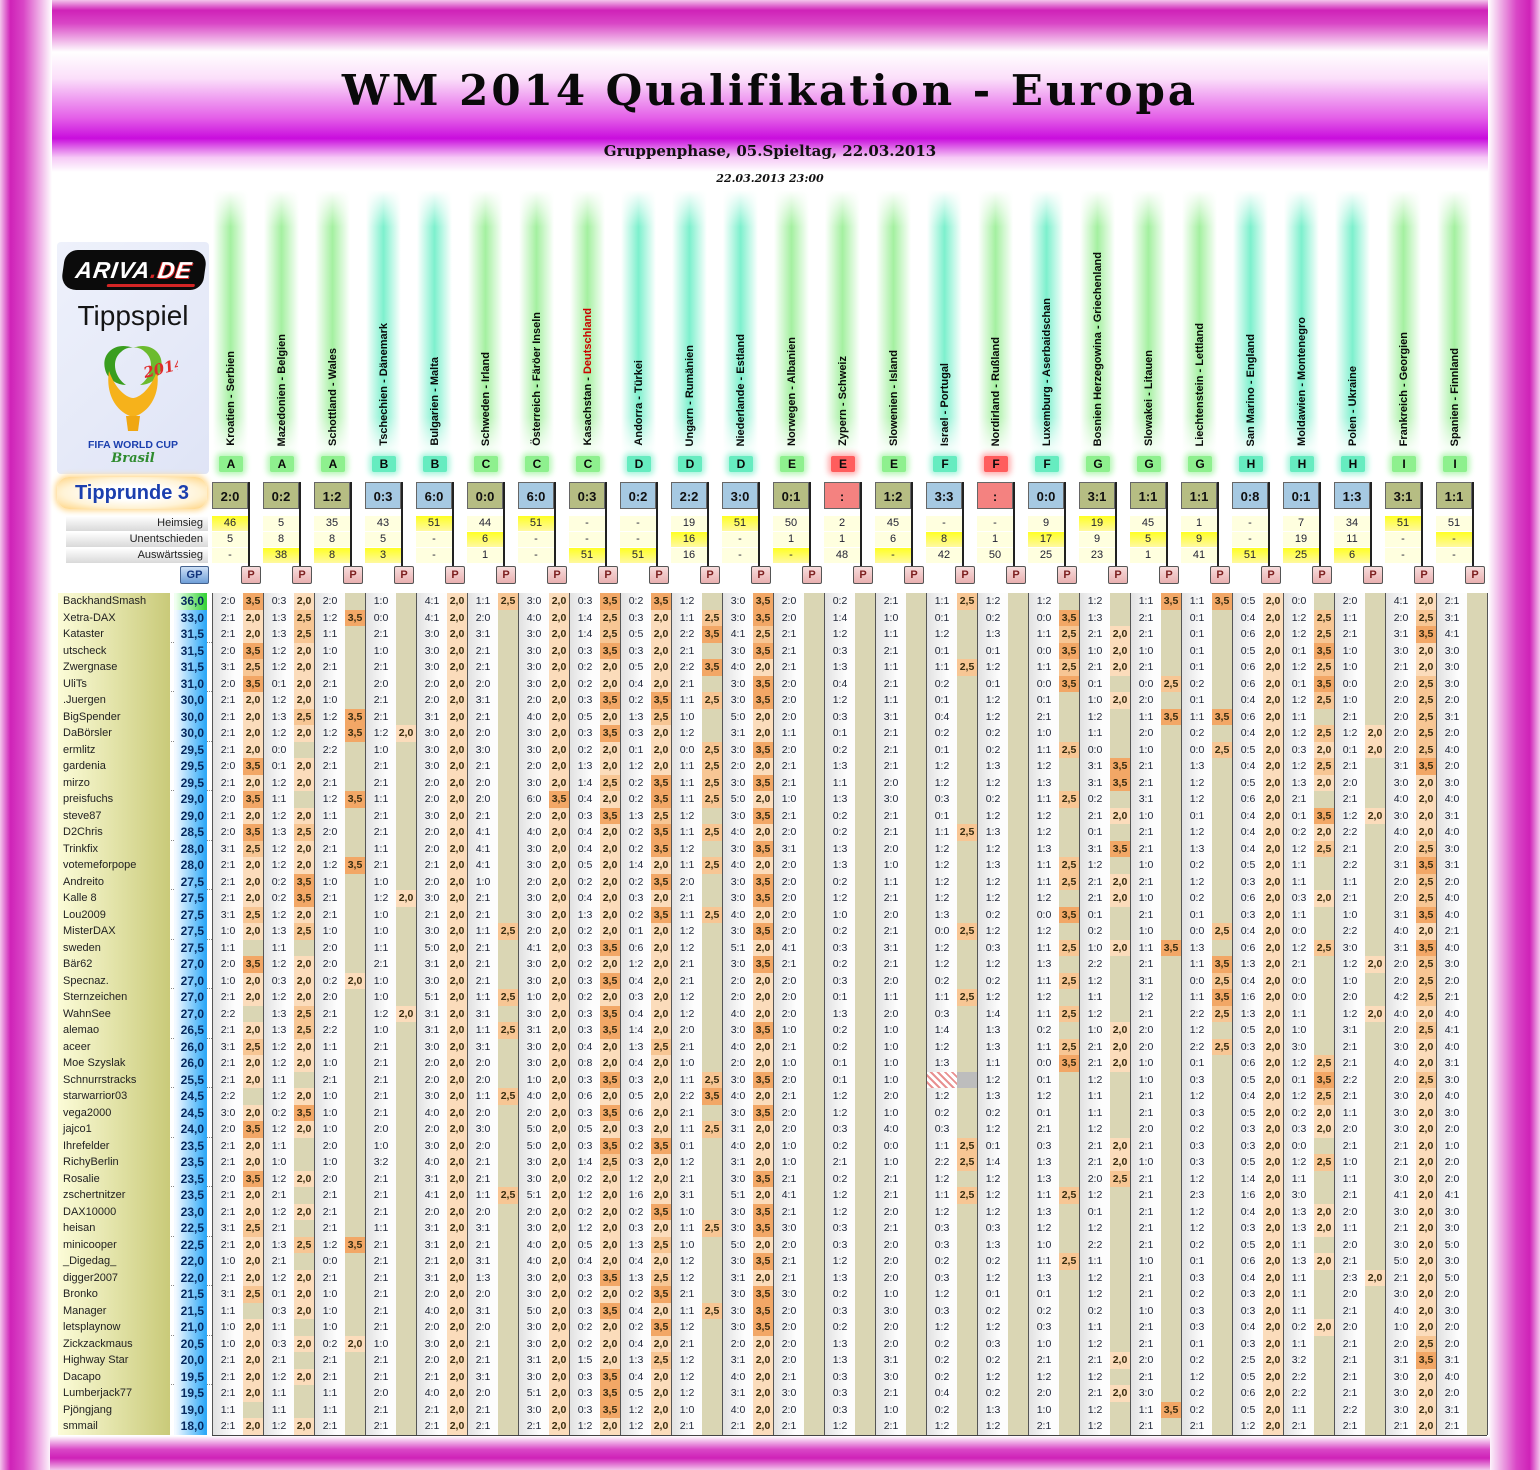  I want to click on player-name: preisfuchs, so click(114, 799).